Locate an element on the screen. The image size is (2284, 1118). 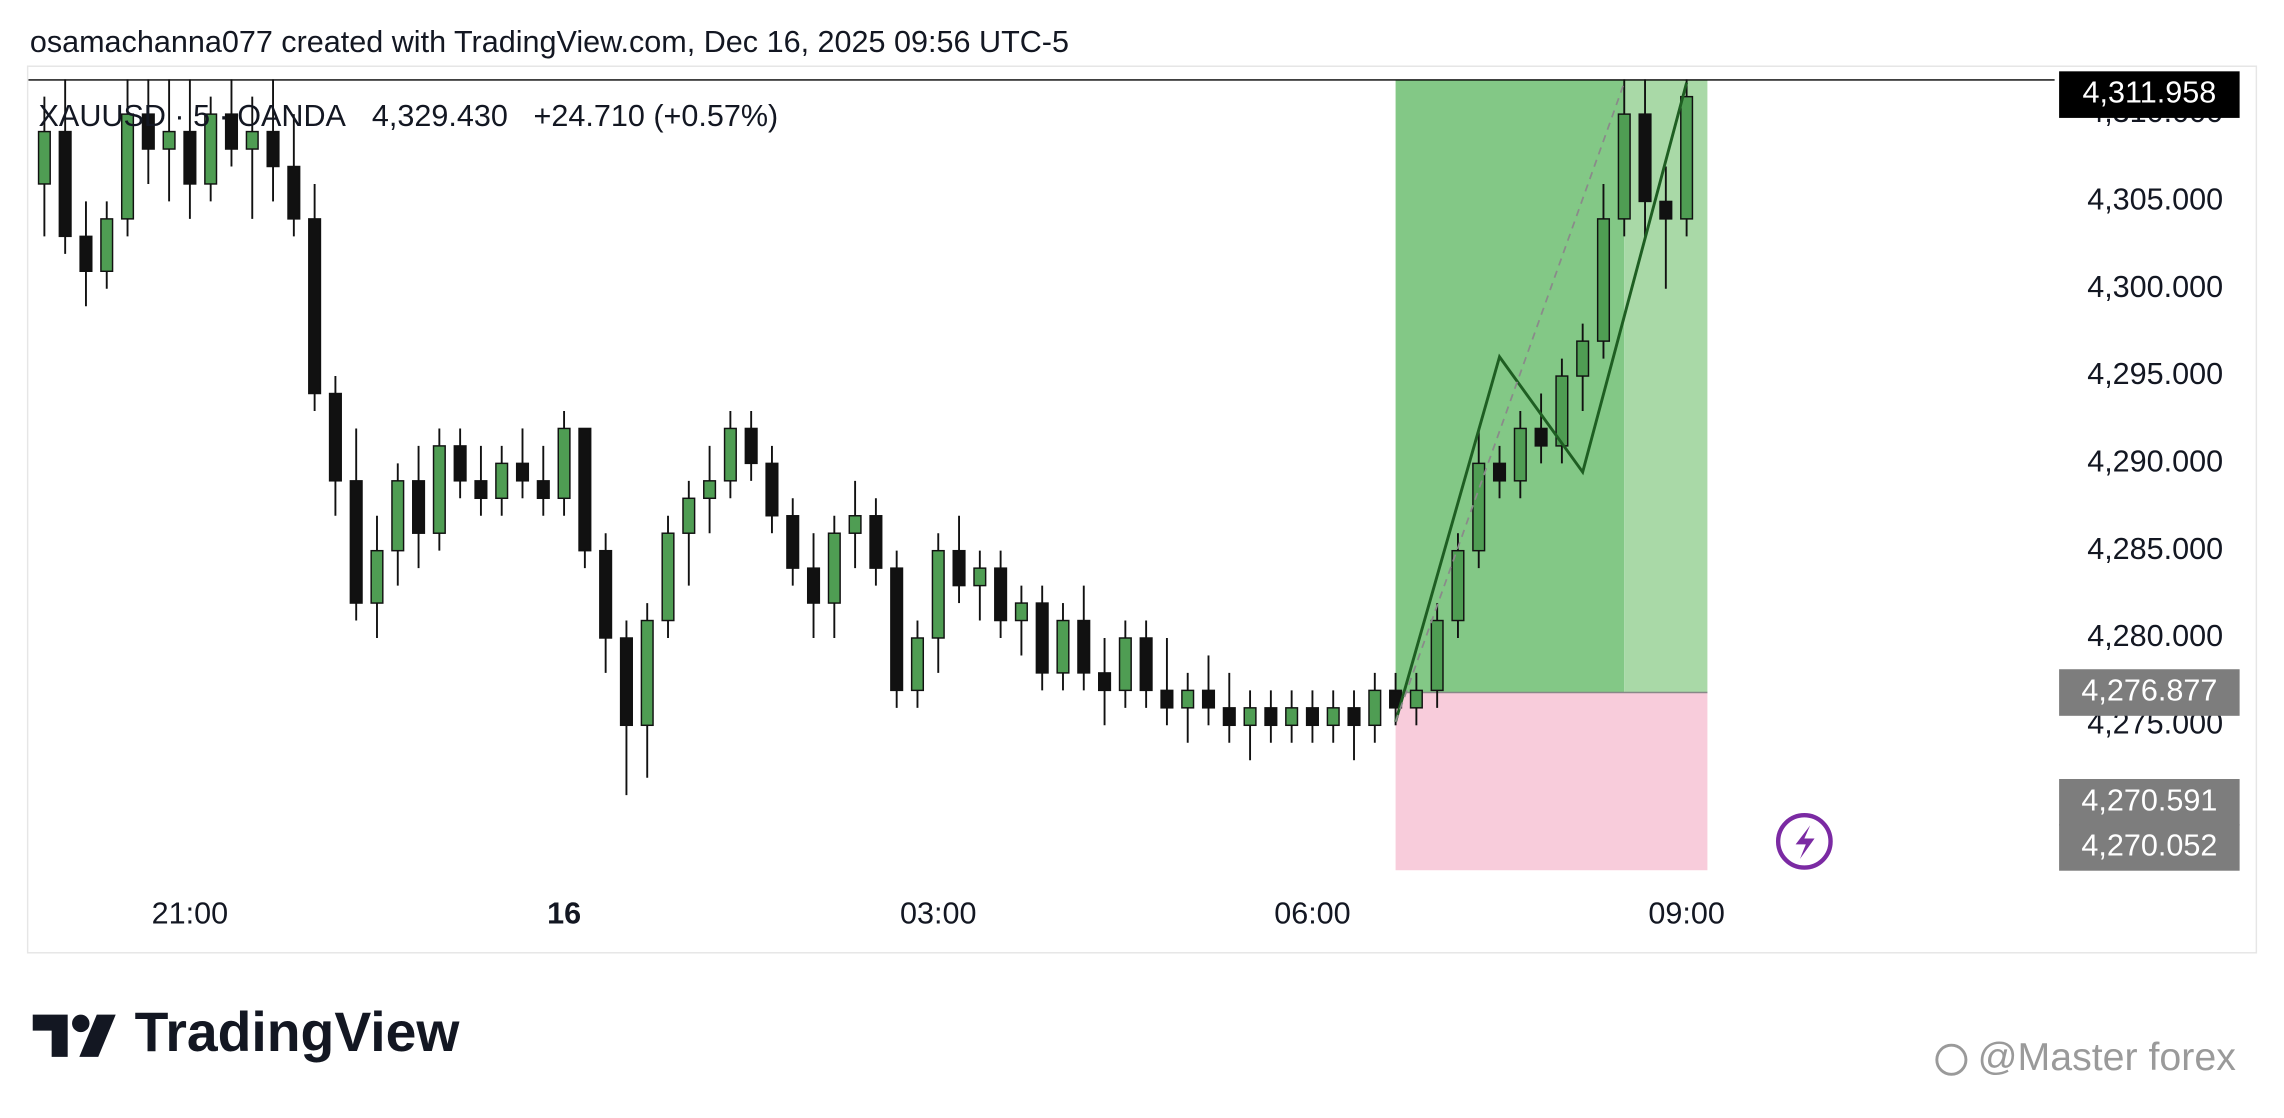
y-tick-label: 4,280.000 is located at coordinates (2155, 636).